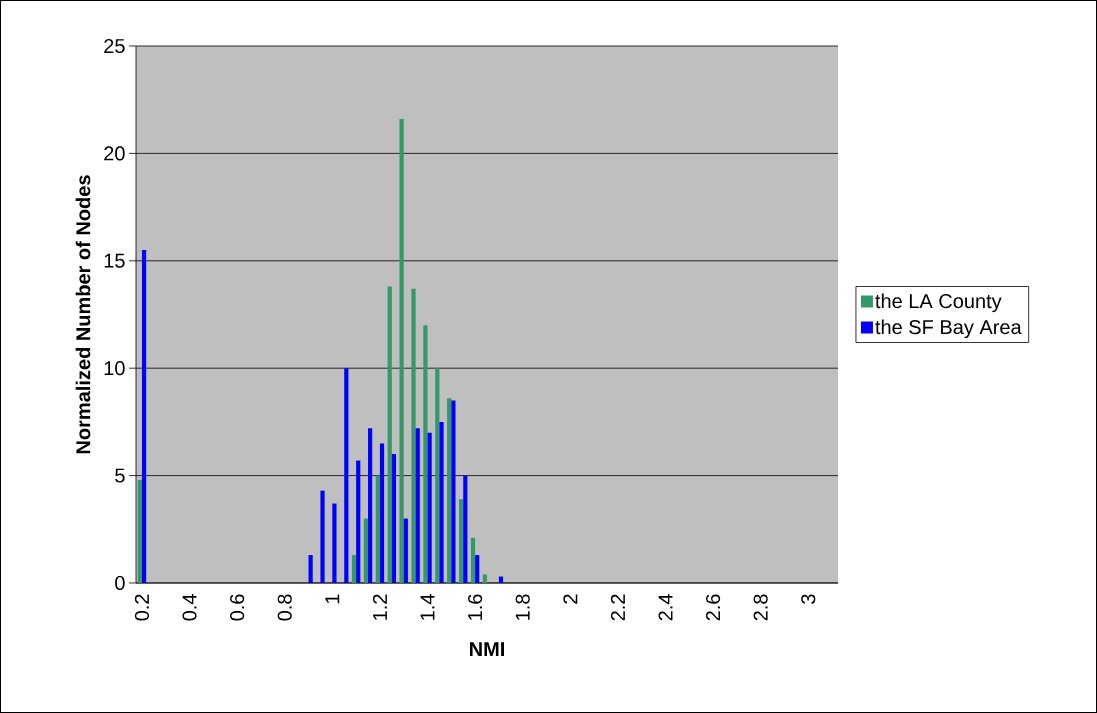  I want to click on x-tick-label: 1.4, so click(427, 607).